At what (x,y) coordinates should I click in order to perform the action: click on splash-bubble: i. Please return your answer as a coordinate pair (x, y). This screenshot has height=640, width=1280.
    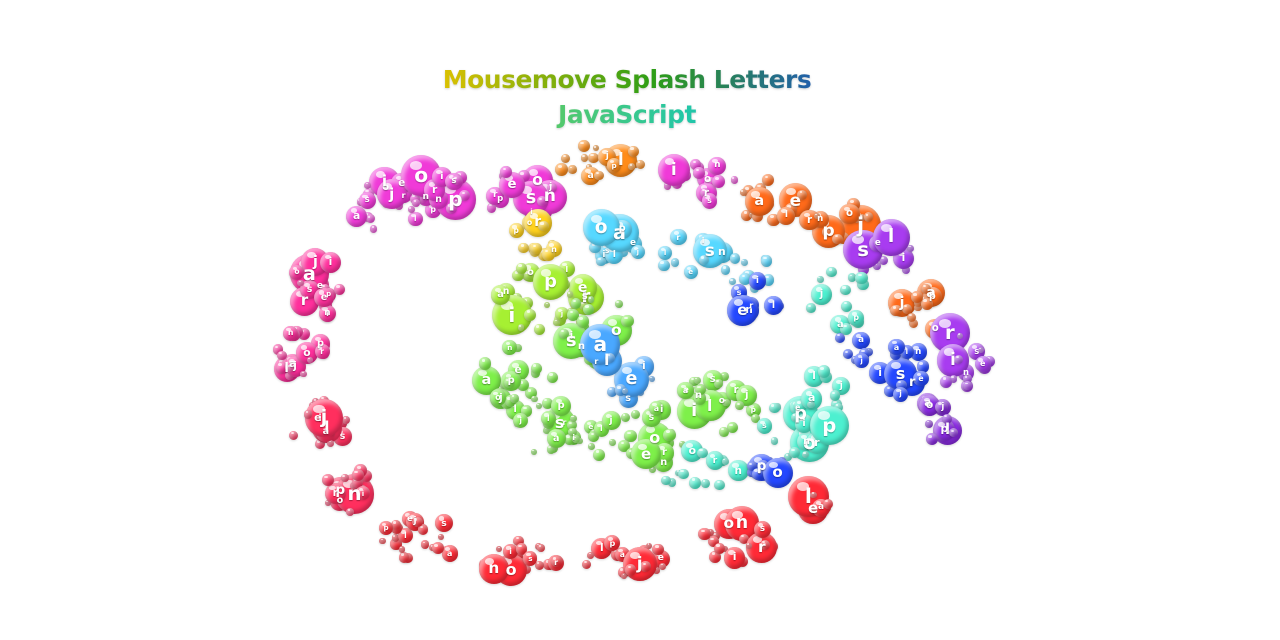
    Looking at the image, I should click on (330, 262).